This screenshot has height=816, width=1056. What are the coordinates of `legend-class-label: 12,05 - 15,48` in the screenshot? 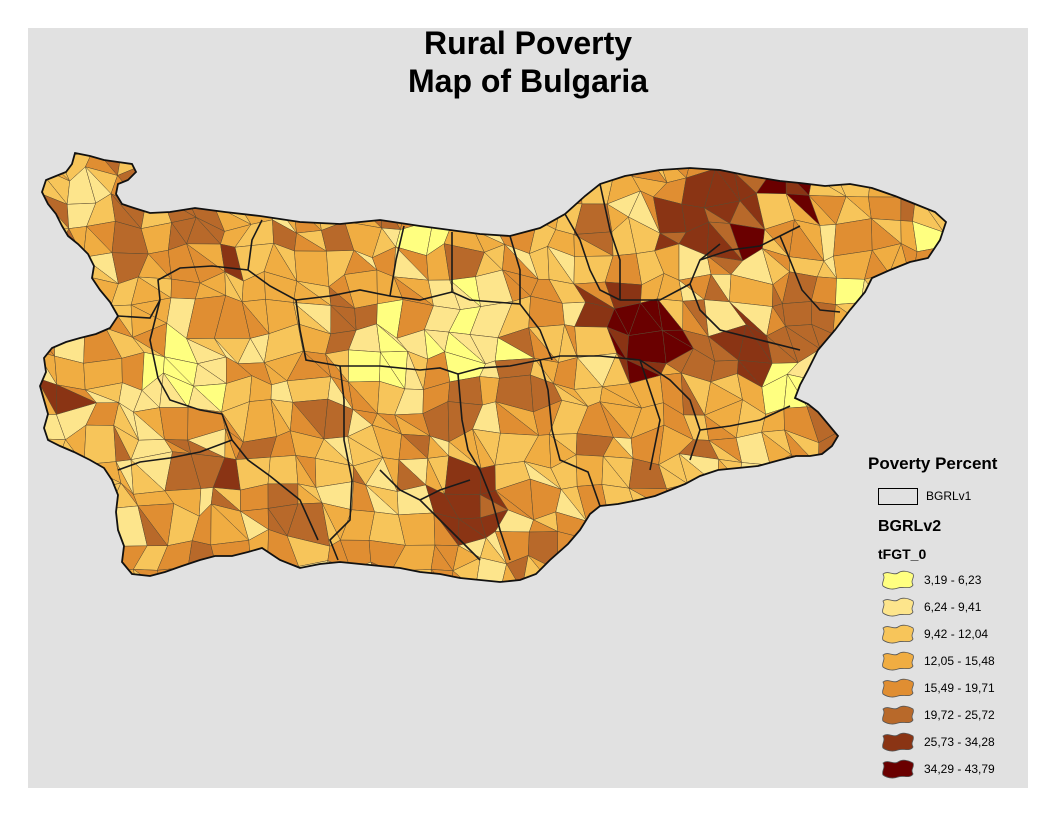 It's located at (959, 661).